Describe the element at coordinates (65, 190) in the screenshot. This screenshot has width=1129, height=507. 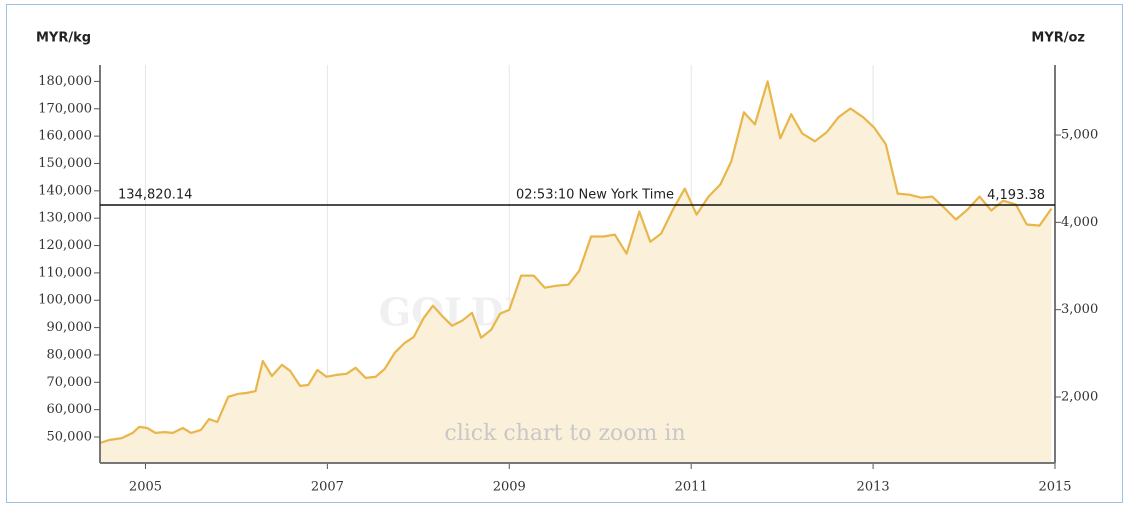
I see `y-tick-label: 140,000` at that location.